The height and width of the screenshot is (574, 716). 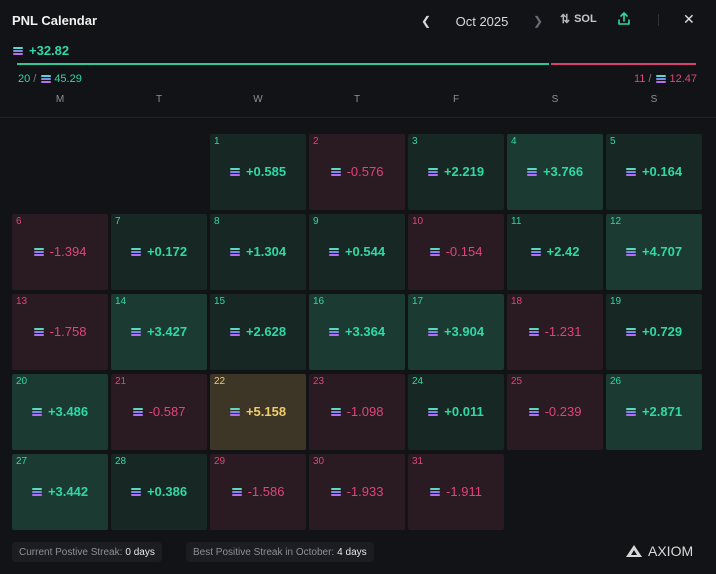 I want to click on calendar-day-cell: 15 +2.628, so click(x=258, y=332).